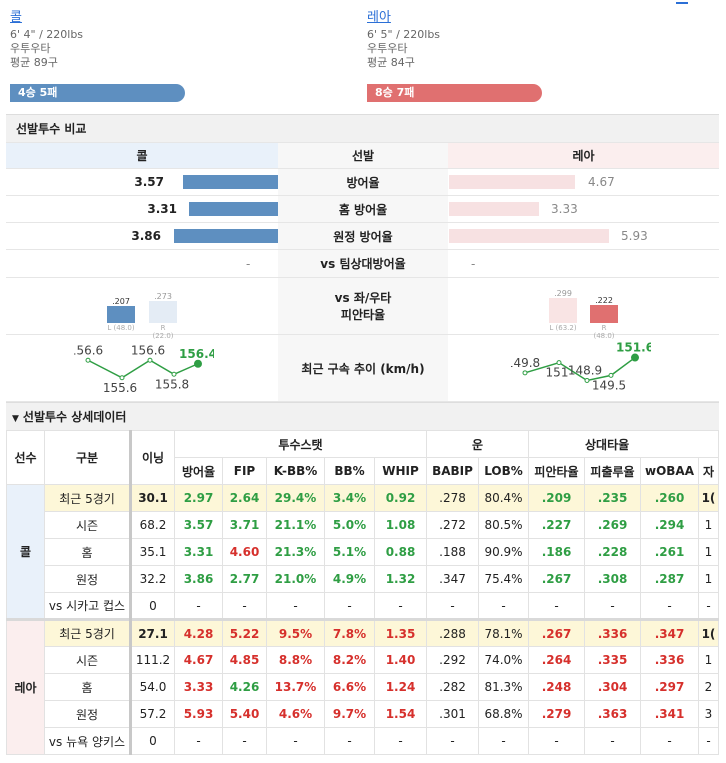 This screenshot has width=726, height=763. I want to click on right-pitcher-throw: 우투우타, so click(387, 48).